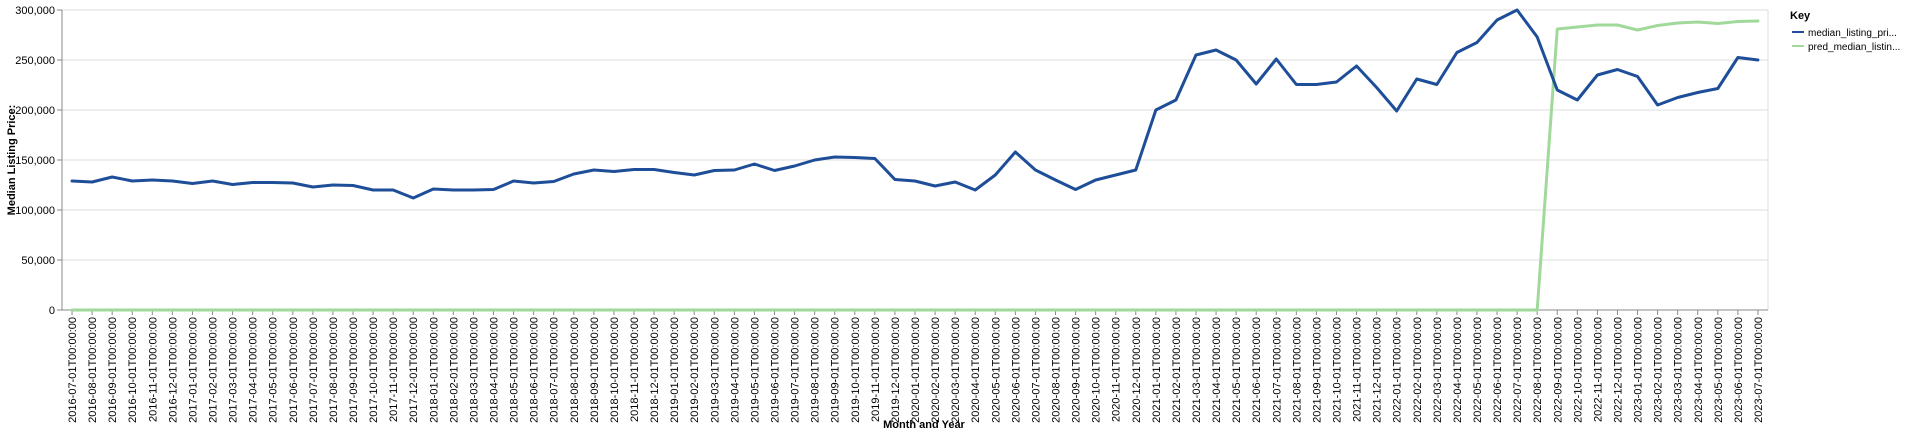 The height and width of the screenshot is (434, 1920). Describe the element at coordinates (274, 370) in the screenshot. I see `x-tick-label: 2017-05-01T00:00:00` at that location.